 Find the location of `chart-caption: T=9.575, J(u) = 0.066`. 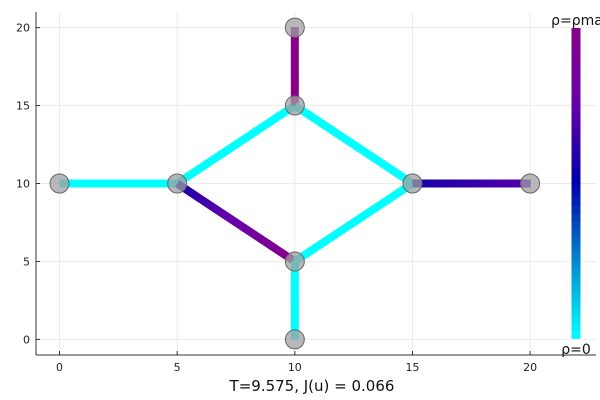

chart-caption: T=9.575, J(u) = 0.066 is located at coordinates (312, 386).